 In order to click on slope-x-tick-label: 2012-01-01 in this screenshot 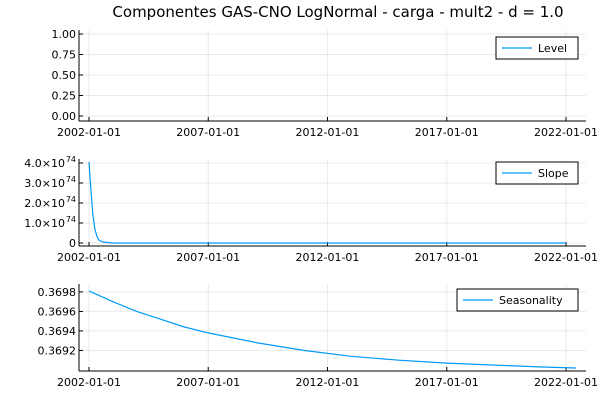, I will do `click(327, 257)`.